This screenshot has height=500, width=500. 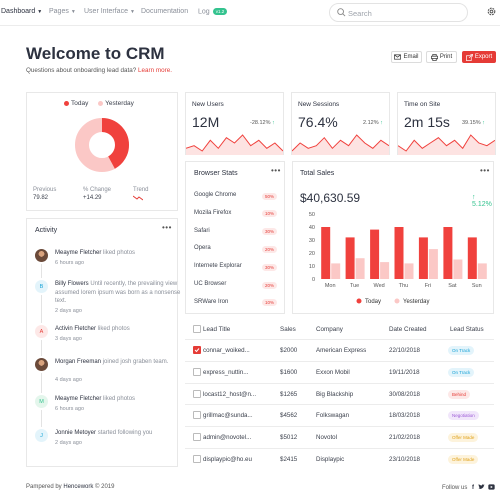 I want to click on sparkline, so click(x=446, y=144).